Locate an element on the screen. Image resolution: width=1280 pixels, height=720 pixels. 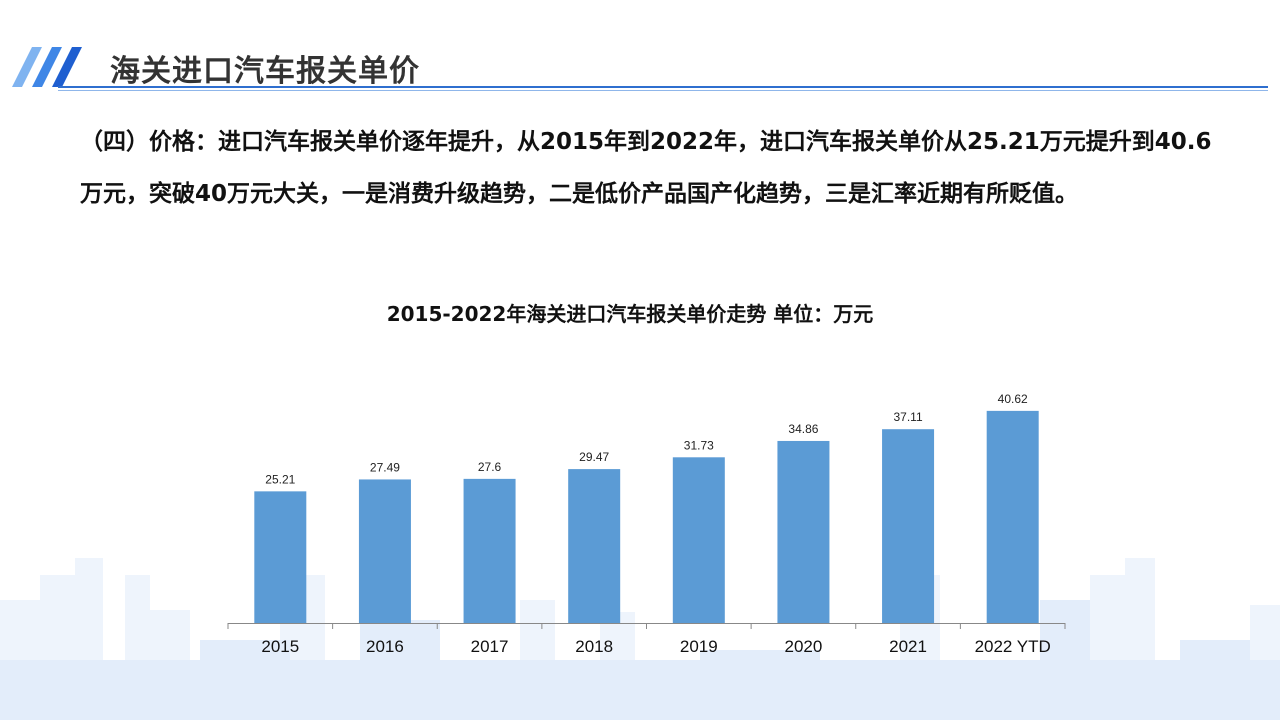
x-tick-label: 2021 is located at coordinates (908, 646).